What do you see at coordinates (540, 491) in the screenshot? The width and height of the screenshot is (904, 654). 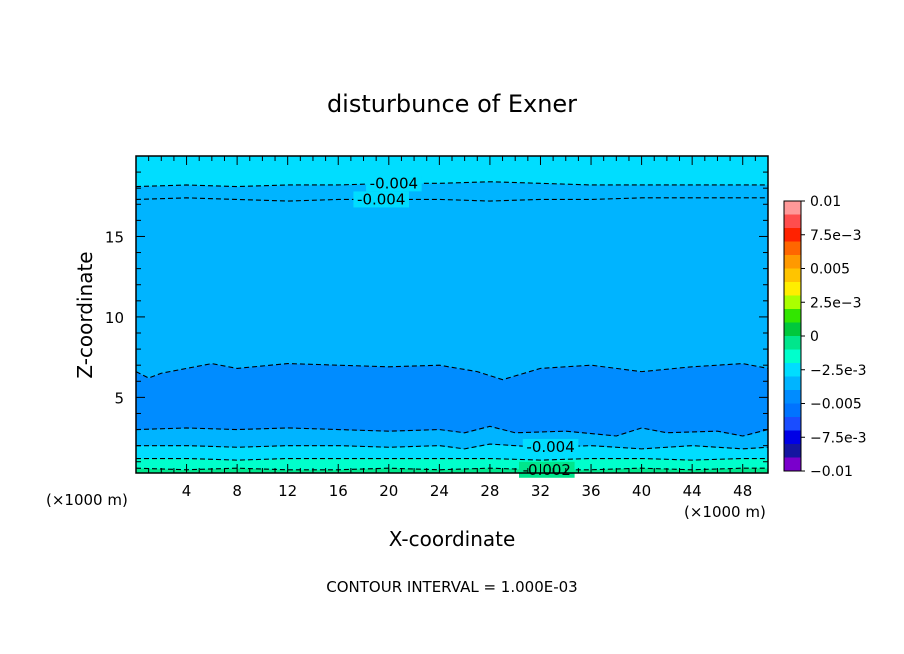 I see `x-tick-label: 32` at bounding box center [540, 491].